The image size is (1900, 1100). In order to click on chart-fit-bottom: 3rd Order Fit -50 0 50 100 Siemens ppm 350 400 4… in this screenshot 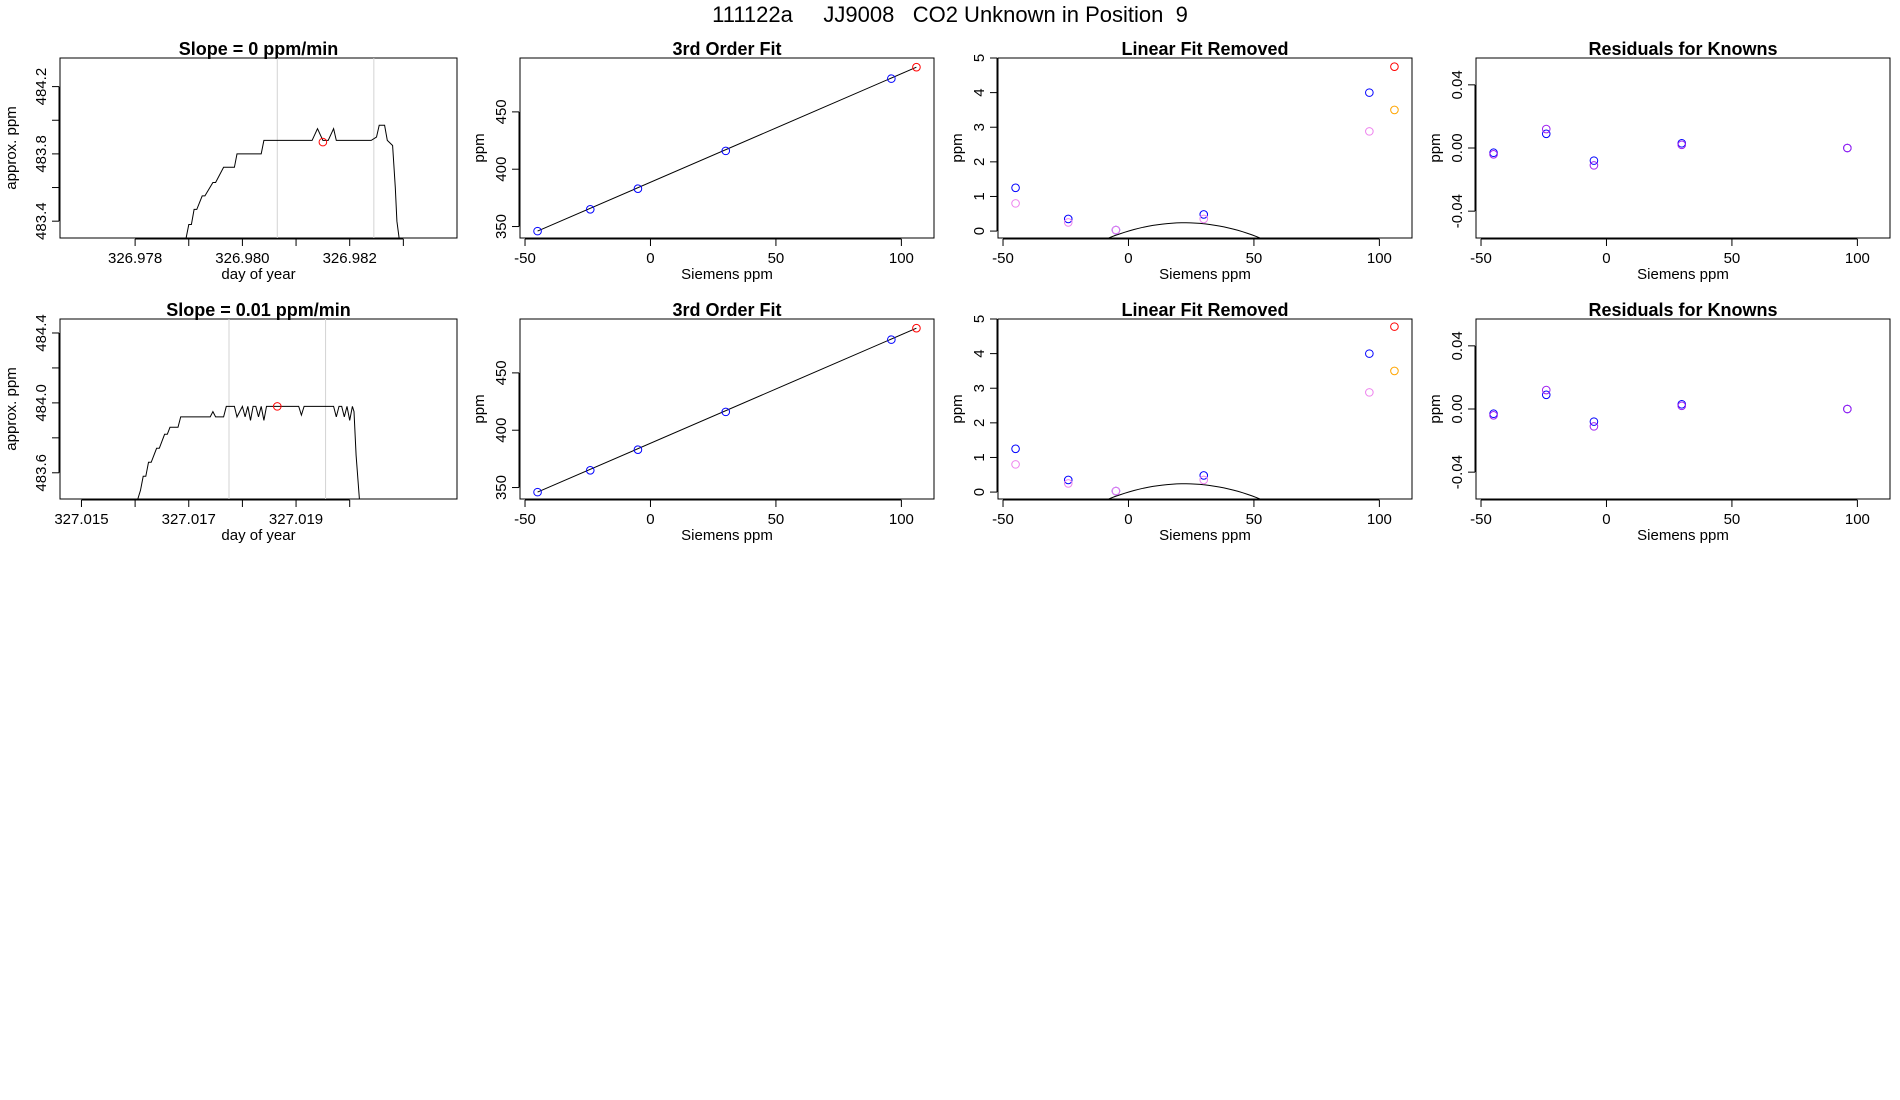, I will do `click(703, 422)`.